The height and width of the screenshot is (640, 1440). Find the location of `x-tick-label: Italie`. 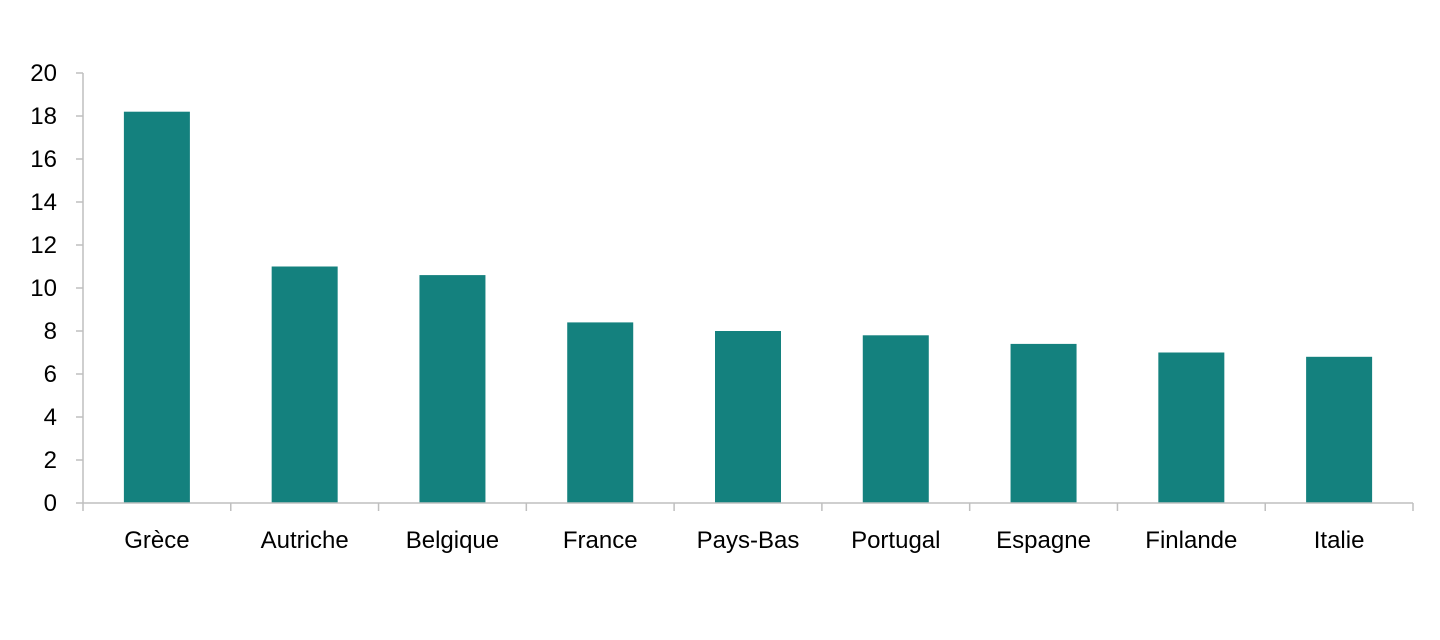

x-tick-label: Italie is located at coordinates (1339, 540).